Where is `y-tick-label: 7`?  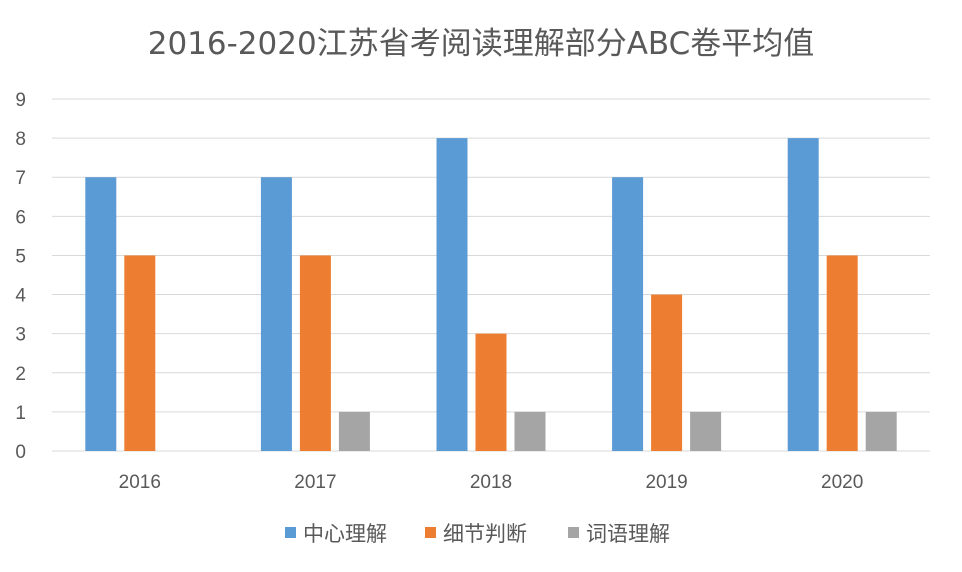
y-tick-label: 7 is located at coordinates (20, 178).